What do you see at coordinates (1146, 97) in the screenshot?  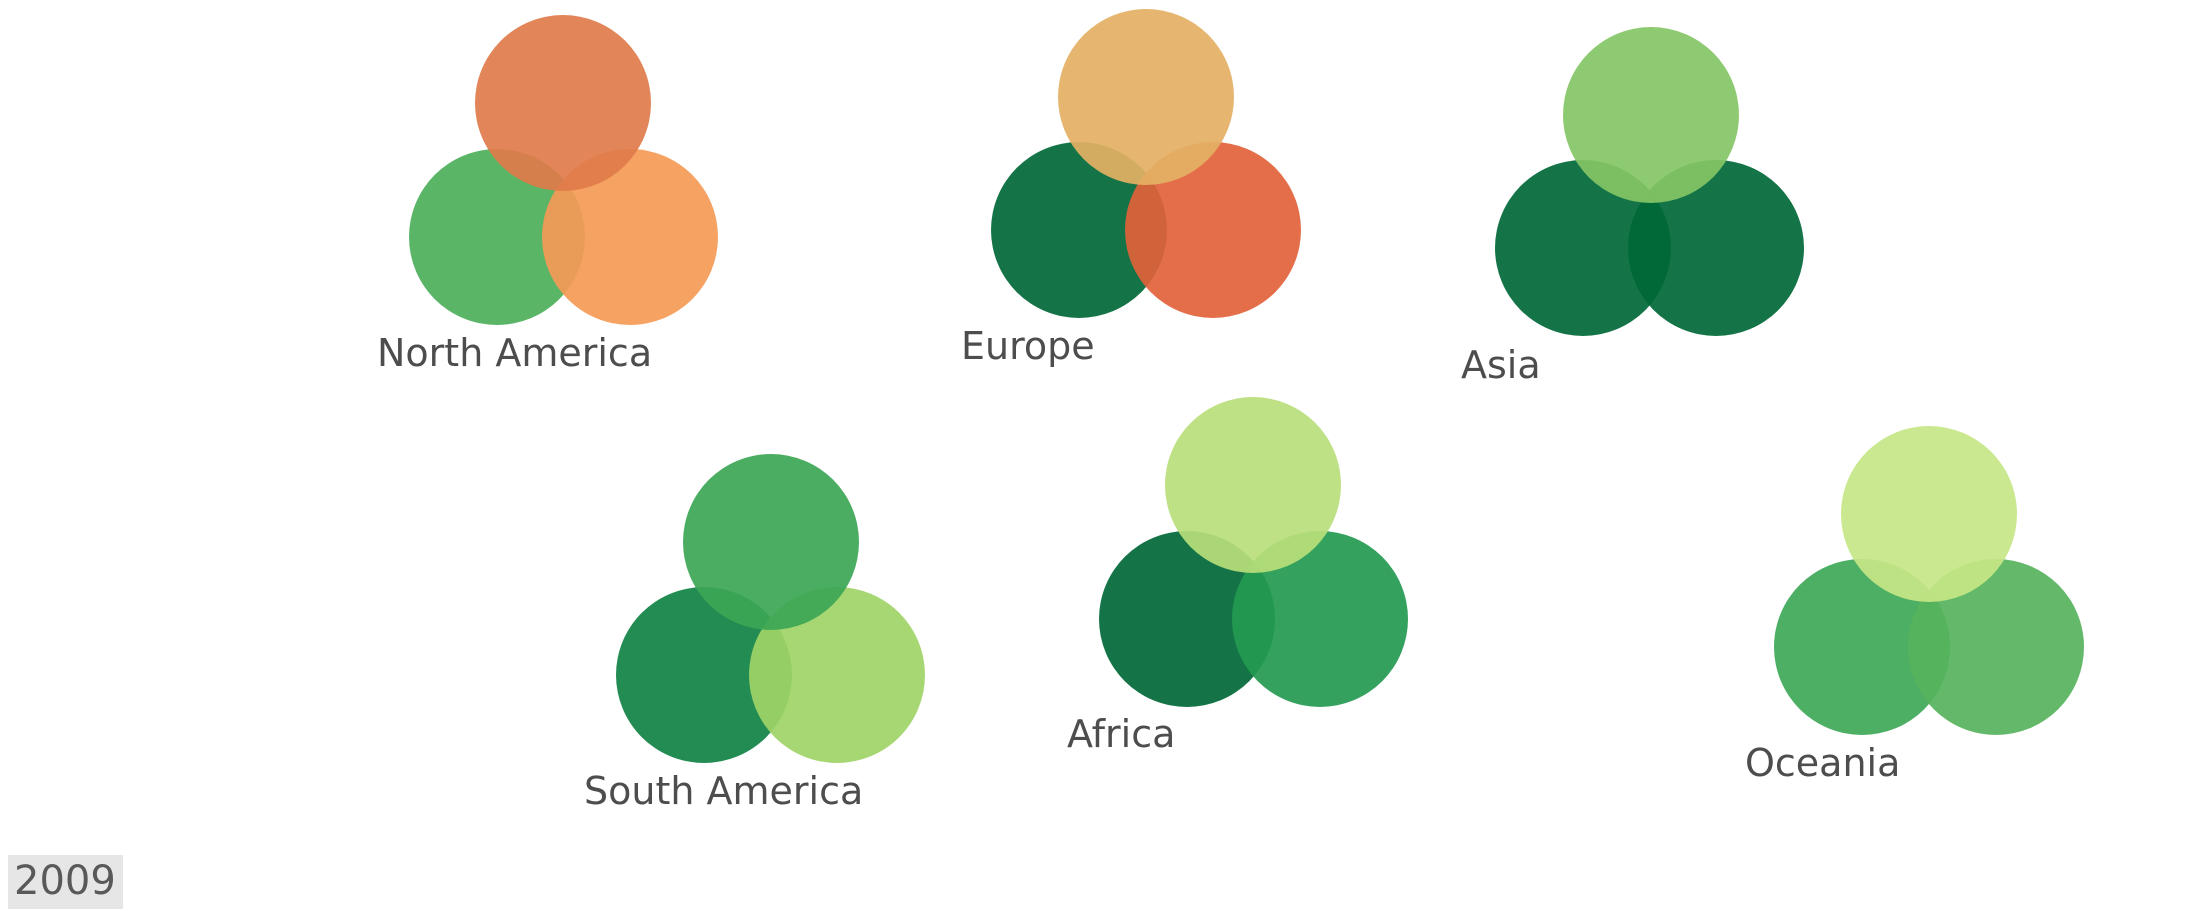 I see `europe-top-circle` at bounding box center [1146, 97].